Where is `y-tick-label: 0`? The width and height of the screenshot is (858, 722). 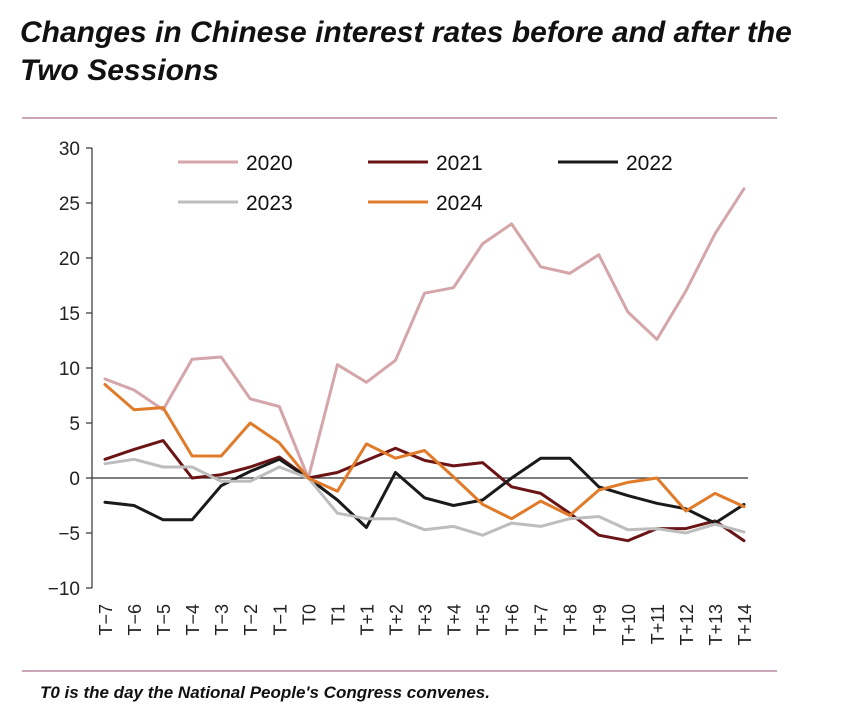
y-tick-label: 0 is located at coordinates (74, 479).